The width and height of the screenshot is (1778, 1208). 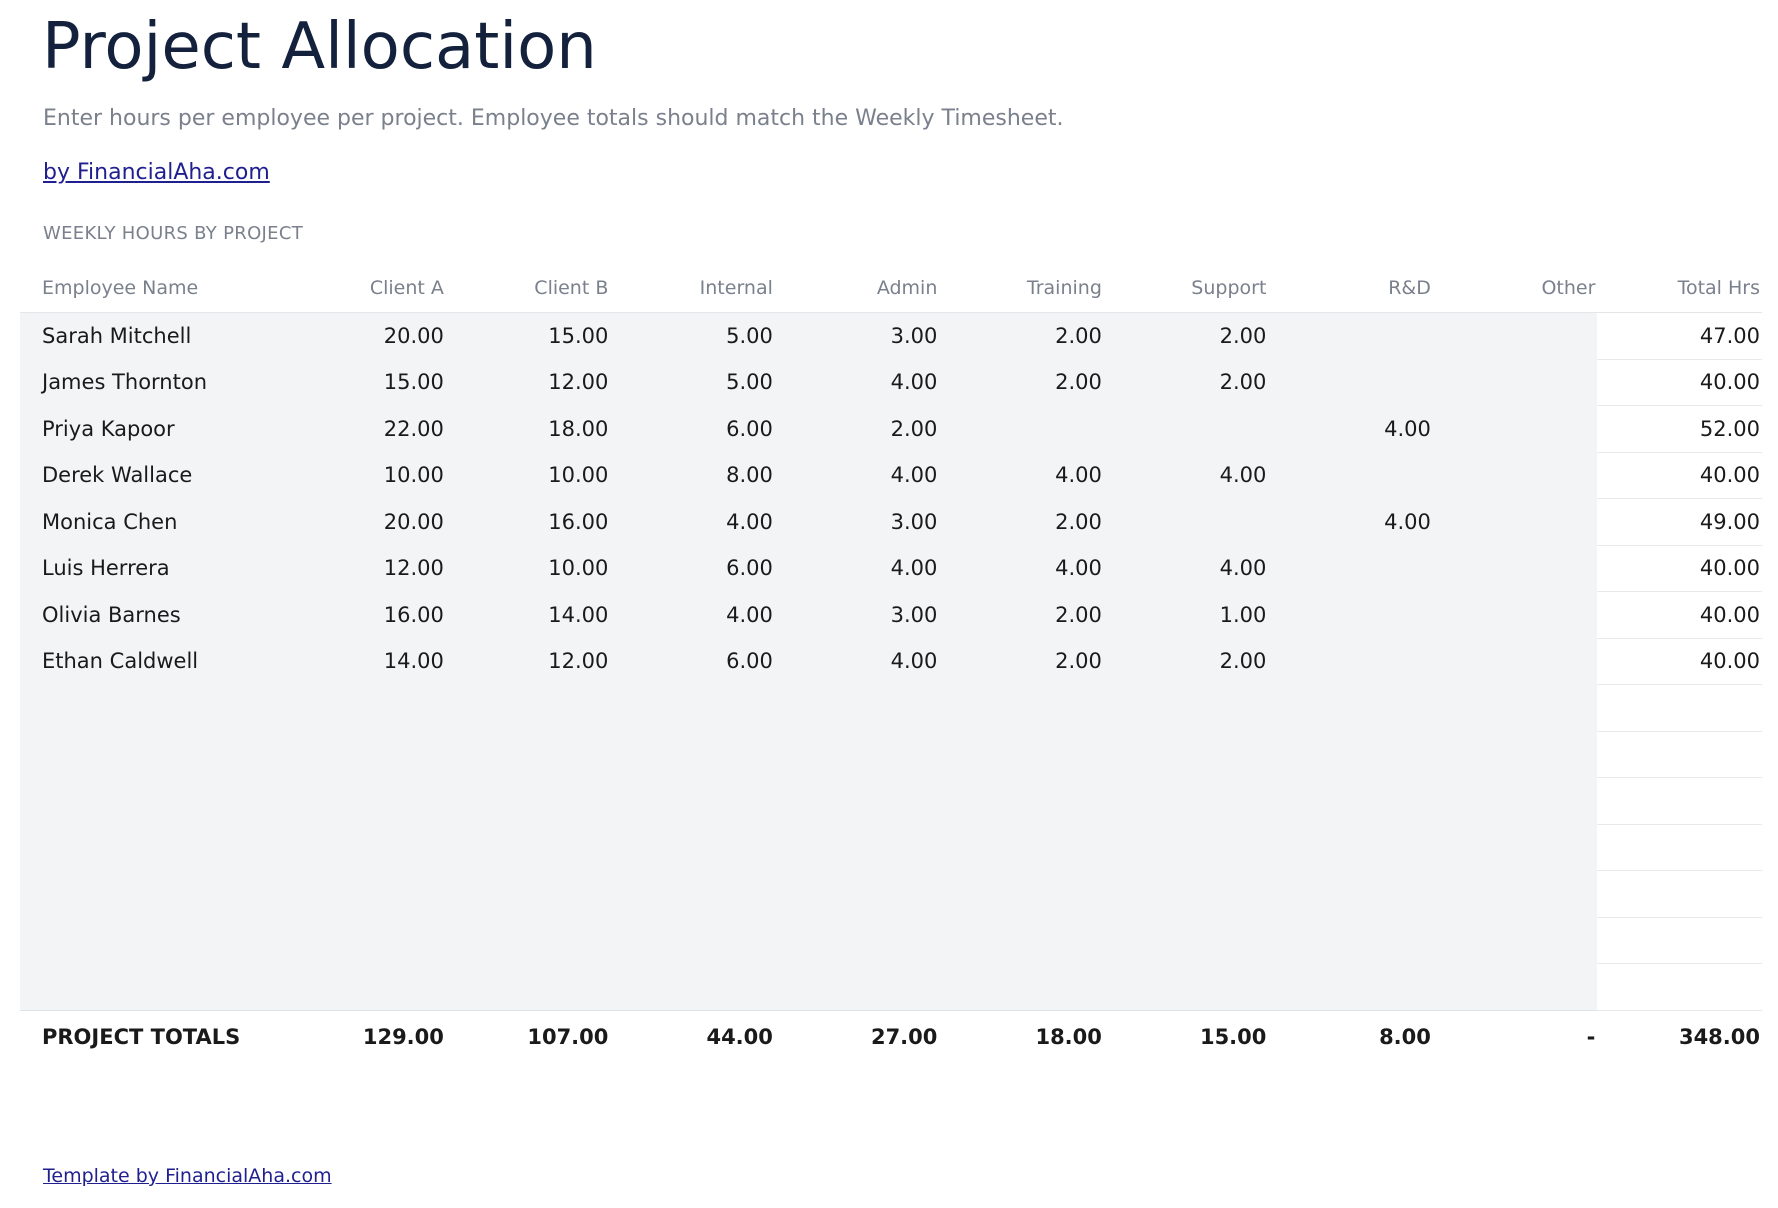 What do you see at coordinates (156, 172) in the screenshot?
I see `brand-link: by FinancialAha.com` at bounding box center [156, 172].